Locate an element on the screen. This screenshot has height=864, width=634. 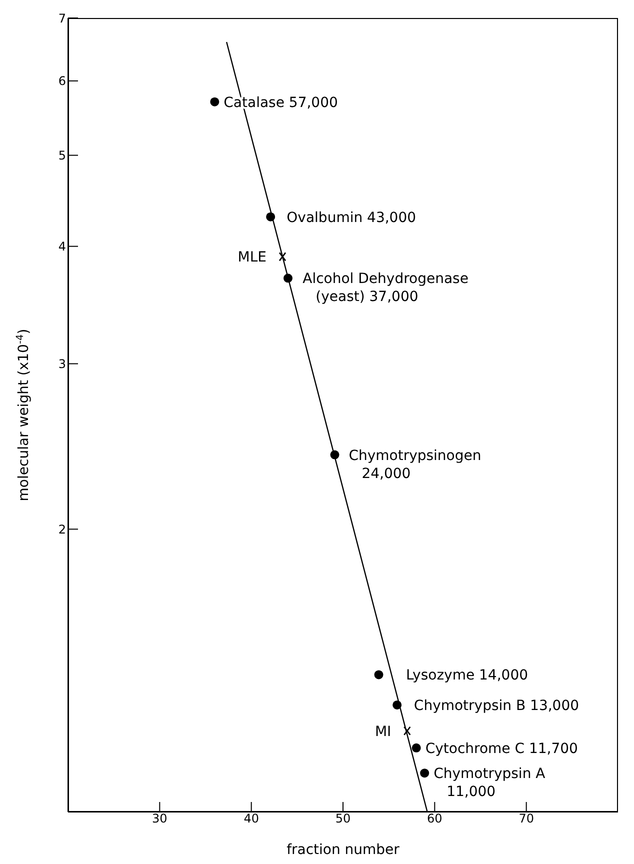
annotation: MI is located at coordinates (383, 732).